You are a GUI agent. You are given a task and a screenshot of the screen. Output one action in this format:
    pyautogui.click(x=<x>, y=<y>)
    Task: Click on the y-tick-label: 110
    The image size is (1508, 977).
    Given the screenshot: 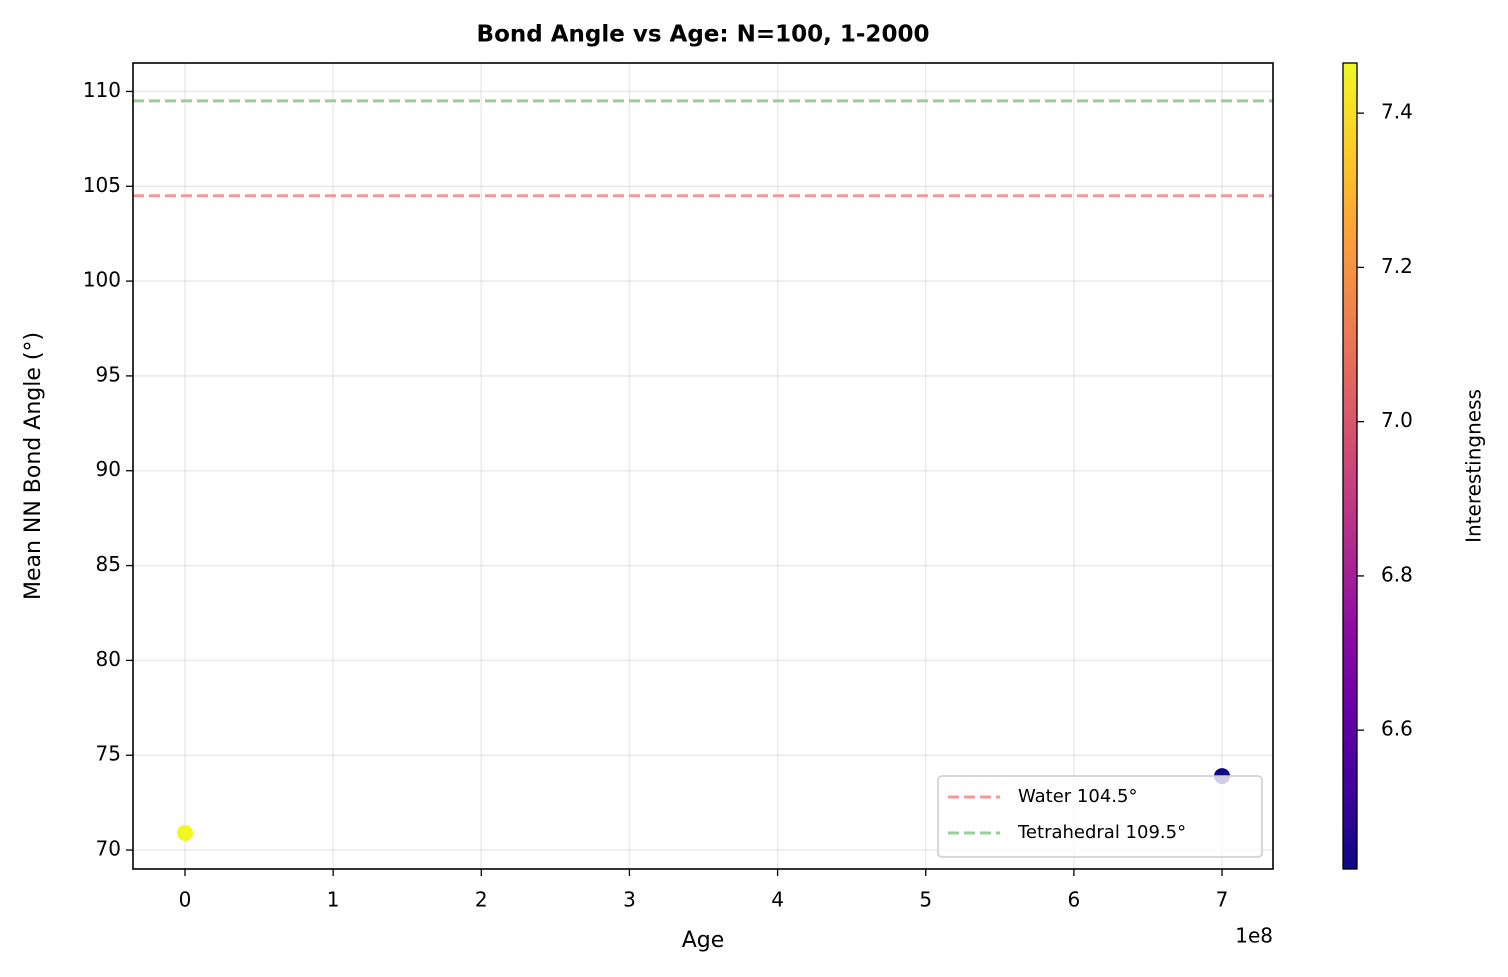 What is the action you would take?
    pyautogui.click(x=102, y=90)
    